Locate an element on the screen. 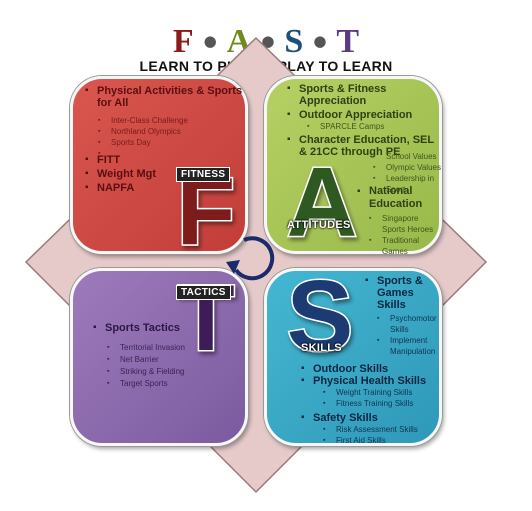  tactics-label: TACTICS is located at coordinates (203, 292).